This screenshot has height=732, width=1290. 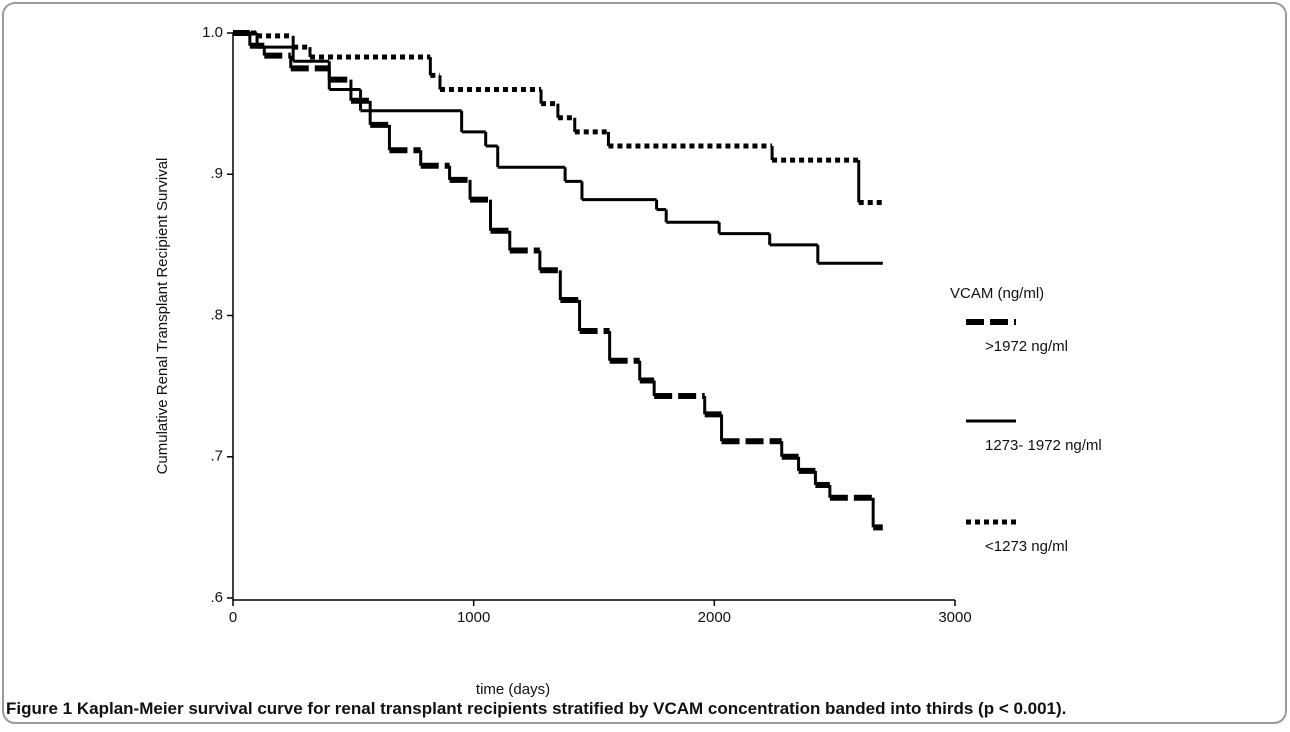 I want to click on x-tick-label: 3000, so click(x=954, y=617).